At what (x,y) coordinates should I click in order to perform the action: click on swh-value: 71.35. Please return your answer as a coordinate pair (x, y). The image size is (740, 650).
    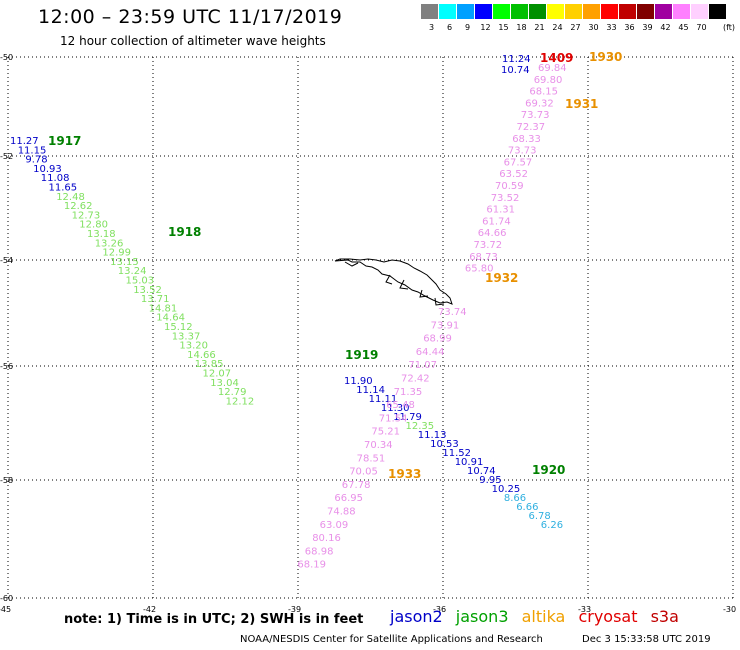
    Looking at the image, I should click on (408, 392).